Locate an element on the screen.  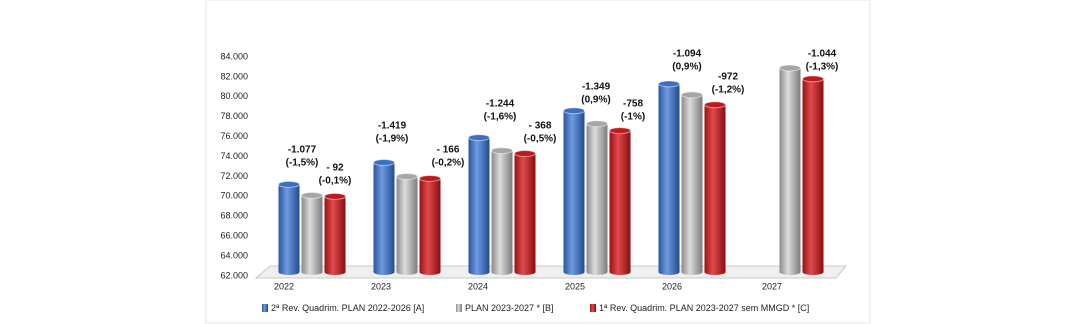
x-tick-label: 2024 is located at coordinates (478, 286).